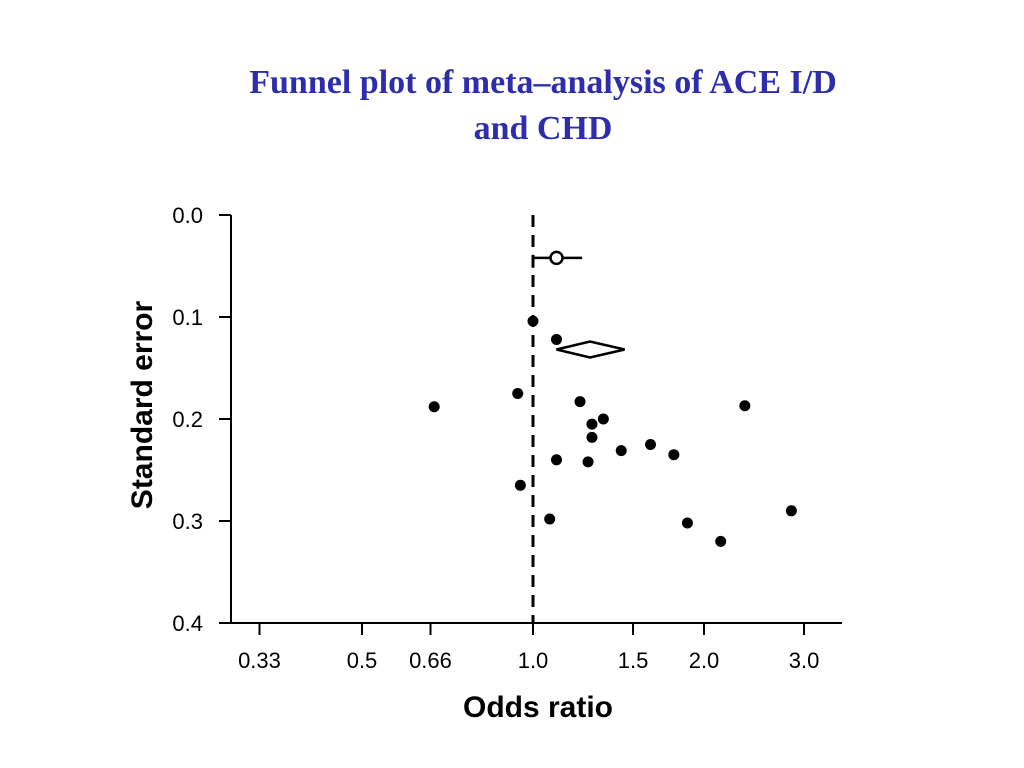 Image resolution: width=1024 pixels, height=768 pixels. I want to click on x-axis-title: Odds ratio, so click(538, 707).